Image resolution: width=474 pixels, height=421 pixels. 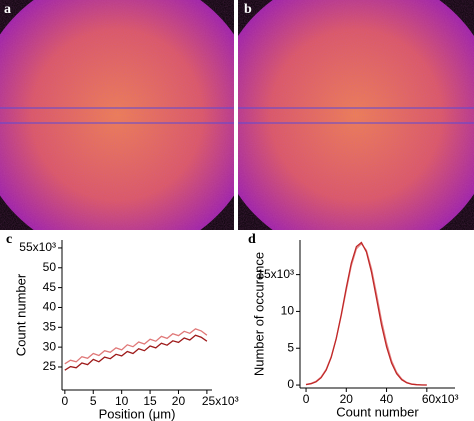 I want to click on y-tick-label: 45, so click(x=50, y=287).